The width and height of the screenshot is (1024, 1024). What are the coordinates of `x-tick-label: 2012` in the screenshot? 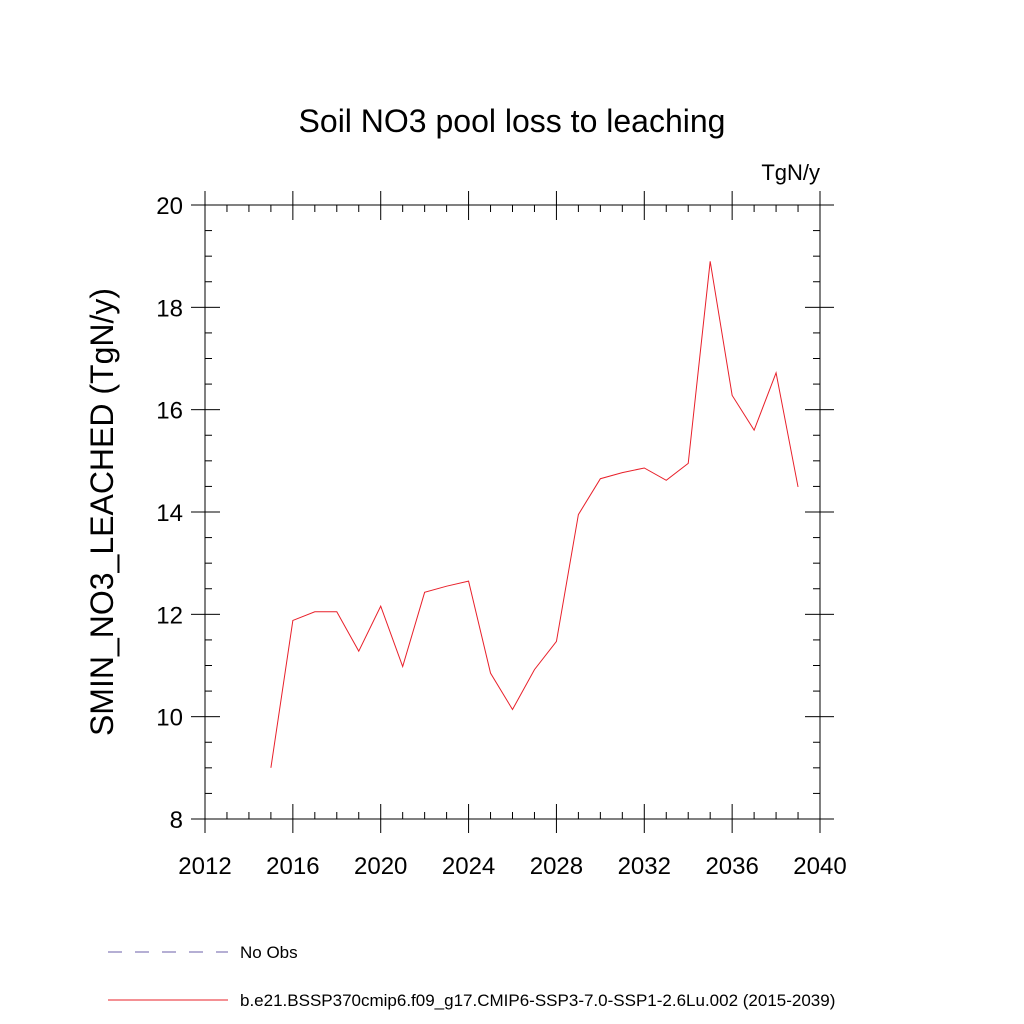 It's located at (204, 866).